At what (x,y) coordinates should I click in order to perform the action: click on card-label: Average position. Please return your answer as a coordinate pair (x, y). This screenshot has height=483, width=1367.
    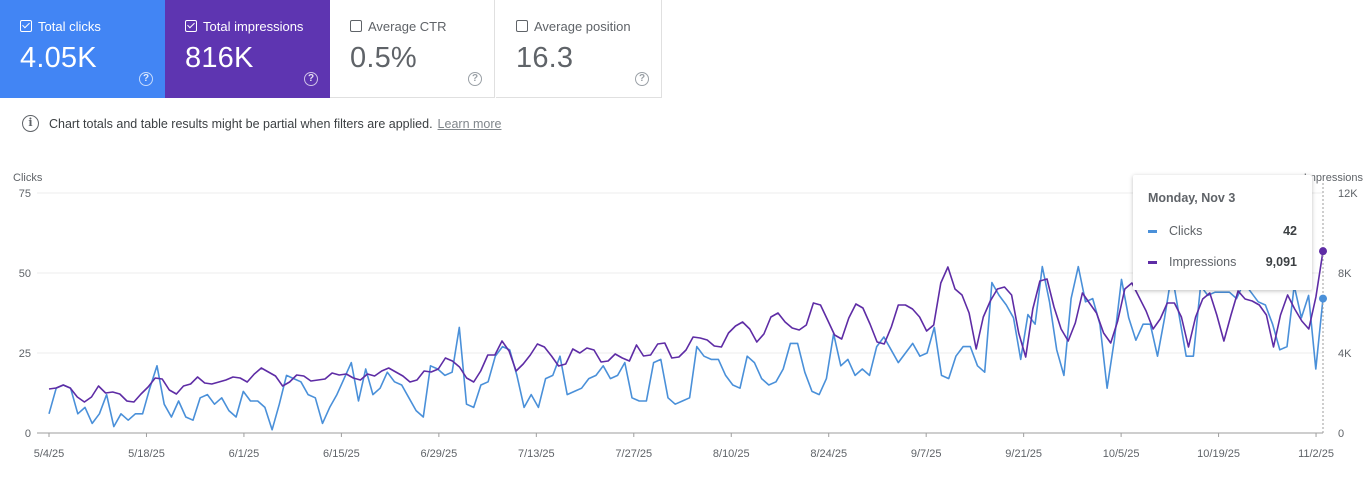
    Looking at the image, I should click on (582, 26).